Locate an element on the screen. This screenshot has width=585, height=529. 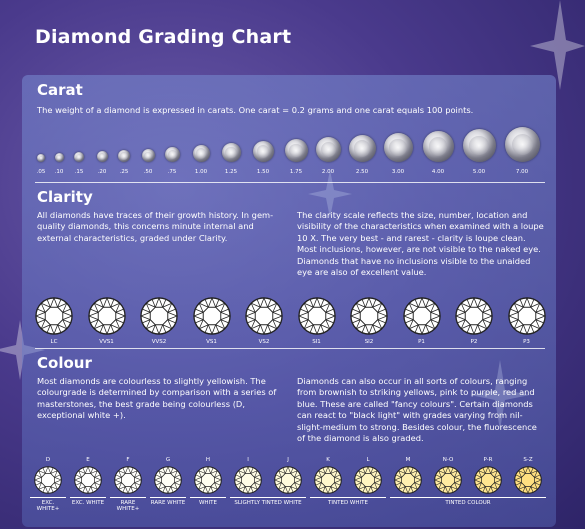
carat-size-label: 2.00 is located at coordinates (328, 172).